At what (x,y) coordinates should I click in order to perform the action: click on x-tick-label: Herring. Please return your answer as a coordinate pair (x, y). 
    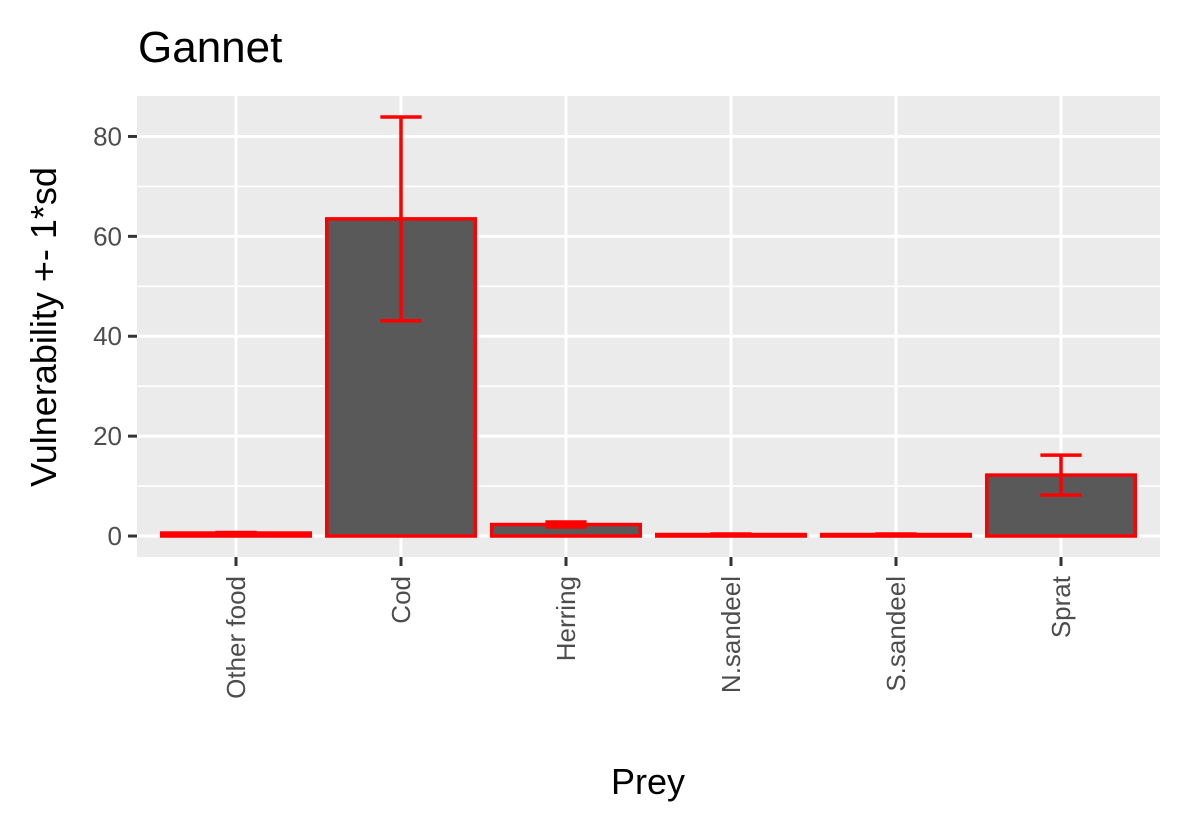
    Looking at the image, I should click on (566, 618).